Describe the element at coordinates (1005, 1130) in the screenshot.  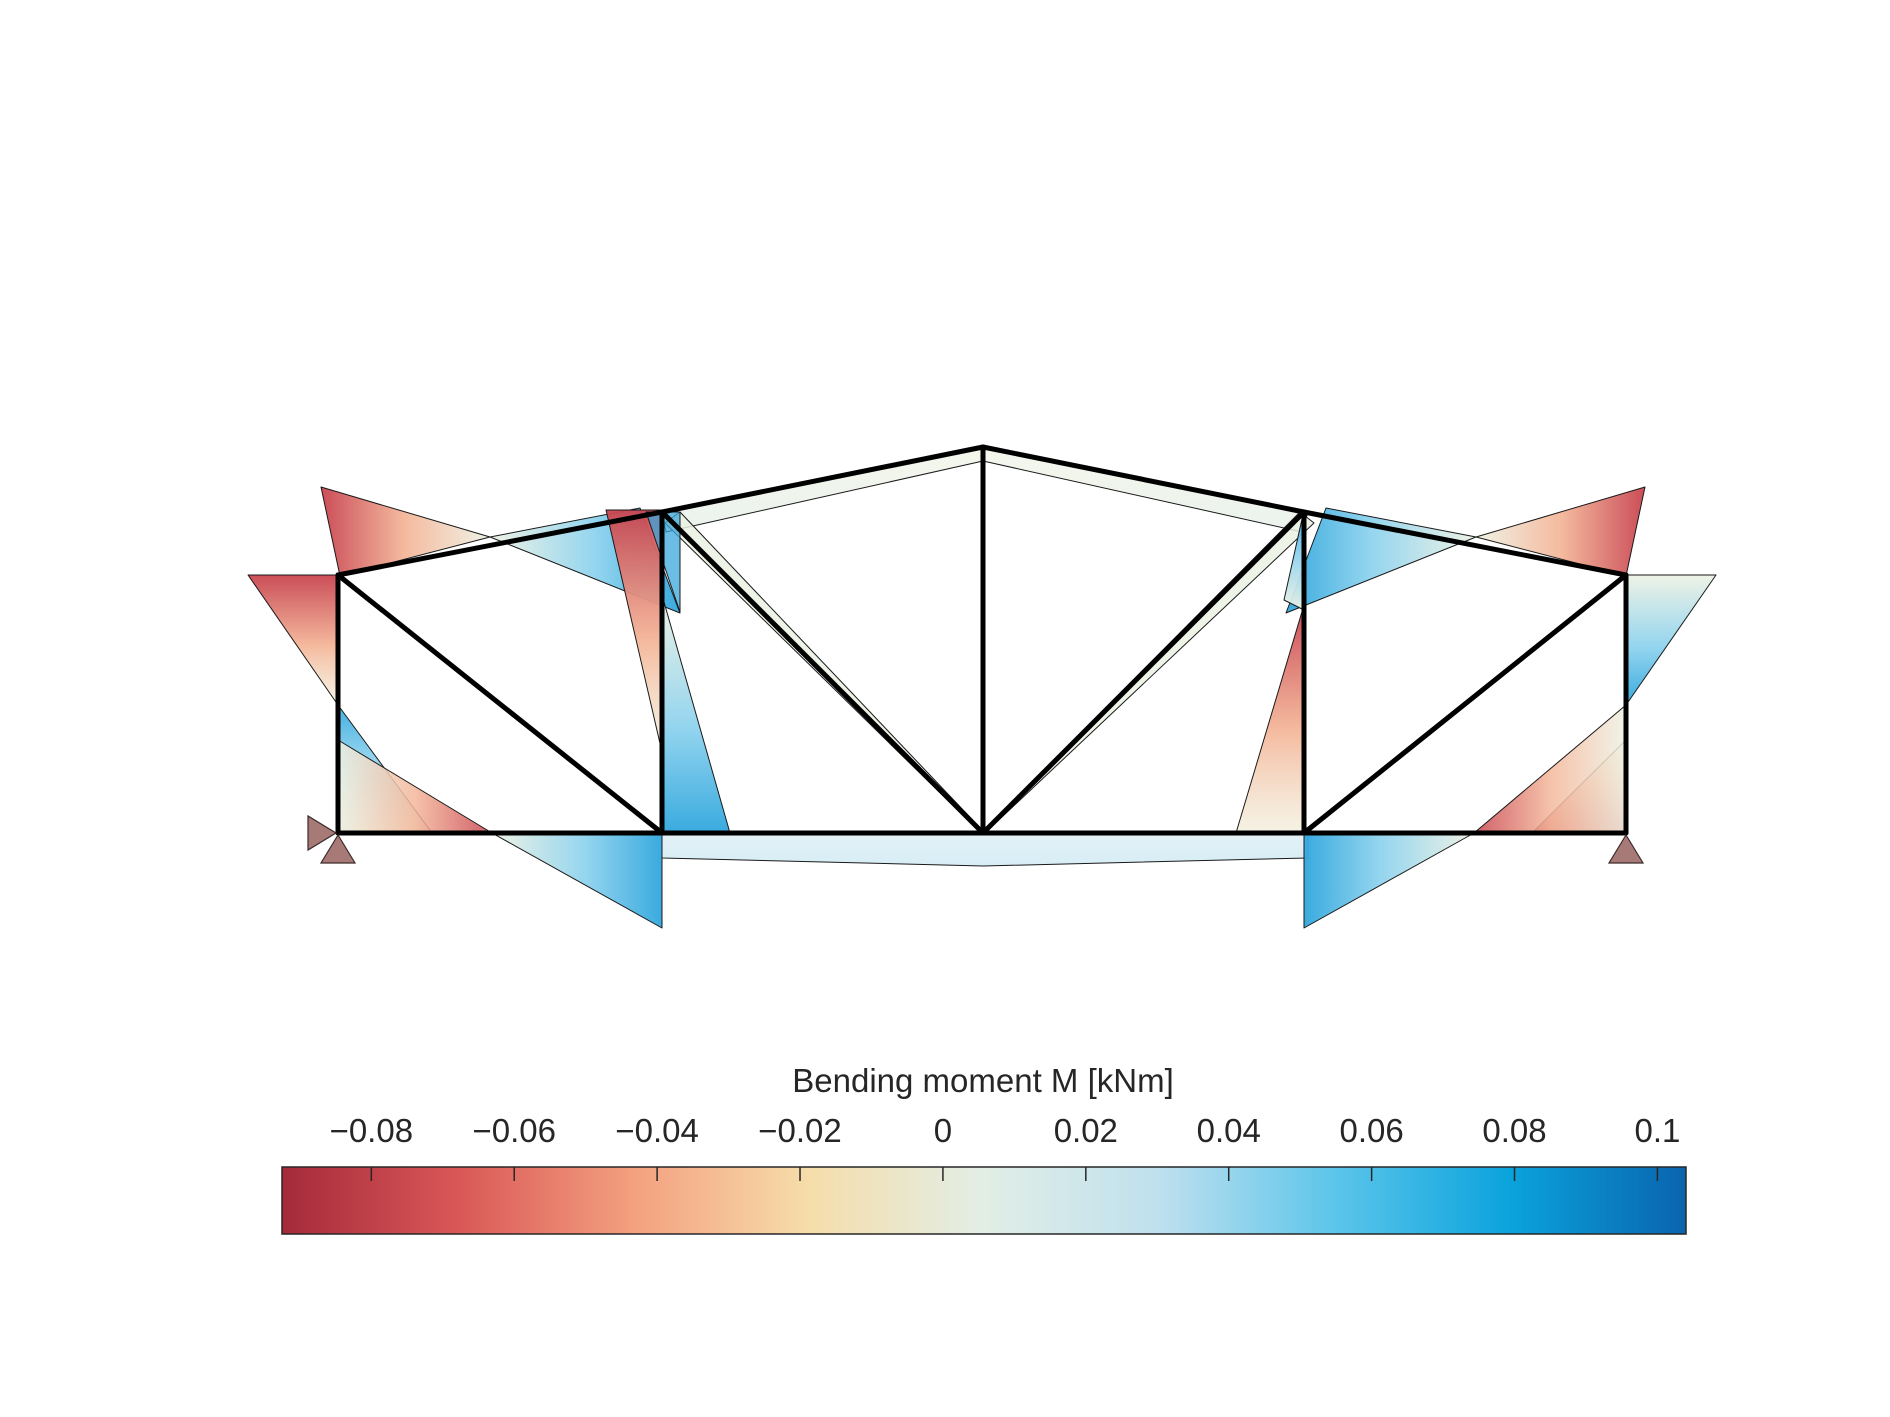
I see `colorbar-tick-labels: −0.08 −0.06 −0.04 −0.02 0 0.02 0.04 0.06 0.08 0.1` at that location.